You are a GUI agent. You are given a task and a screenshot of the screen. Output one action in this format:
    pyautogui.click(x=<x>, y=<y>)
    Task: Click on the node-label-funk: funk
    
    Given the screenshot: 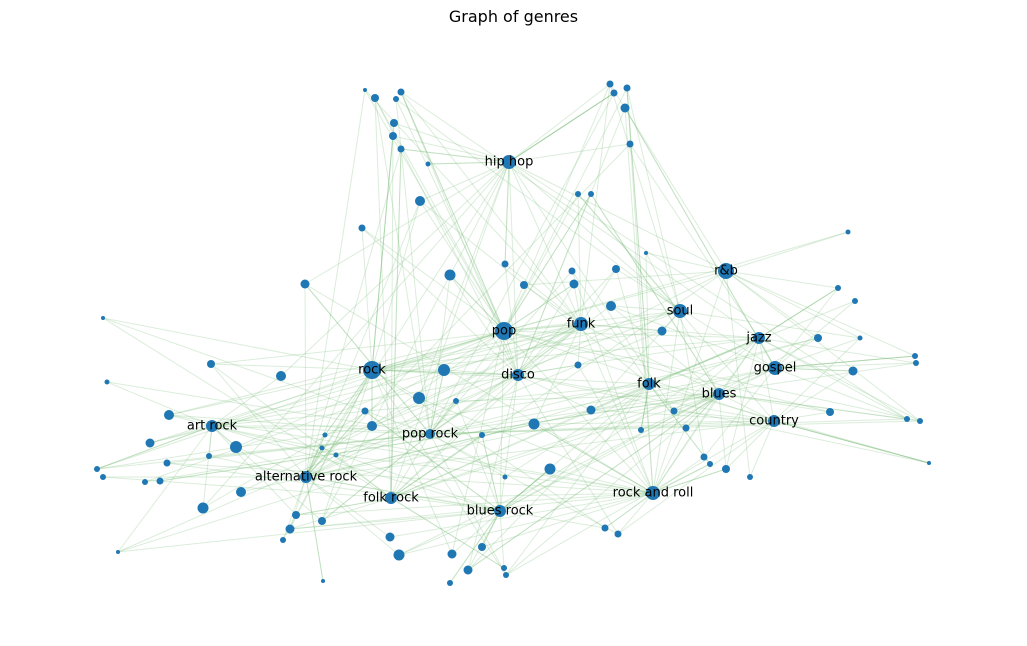 What is the action you would take?
    pyautogui.click(x=581, y=324)
    